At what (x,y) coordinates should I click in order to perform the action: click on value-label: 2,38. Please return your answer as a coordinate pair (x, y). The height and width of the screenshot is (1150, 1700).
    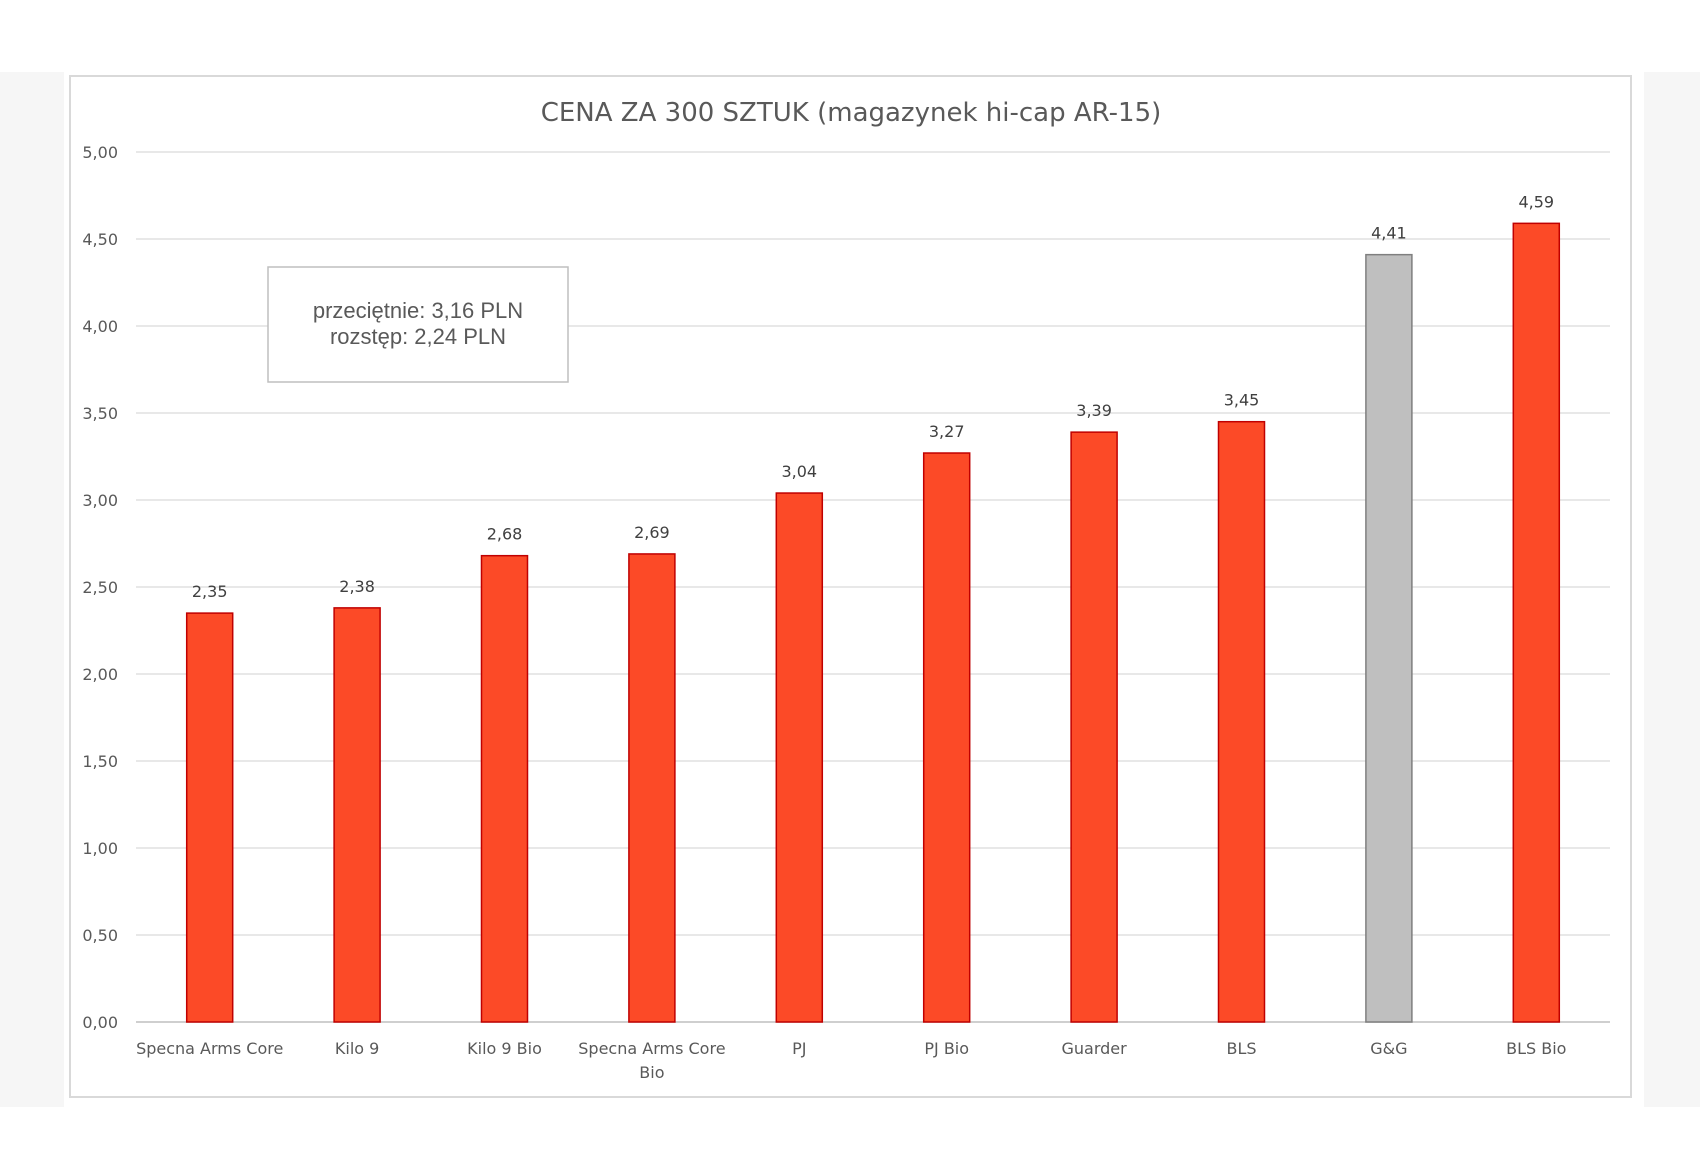
    Looking at the image, I should click on (357, 586).